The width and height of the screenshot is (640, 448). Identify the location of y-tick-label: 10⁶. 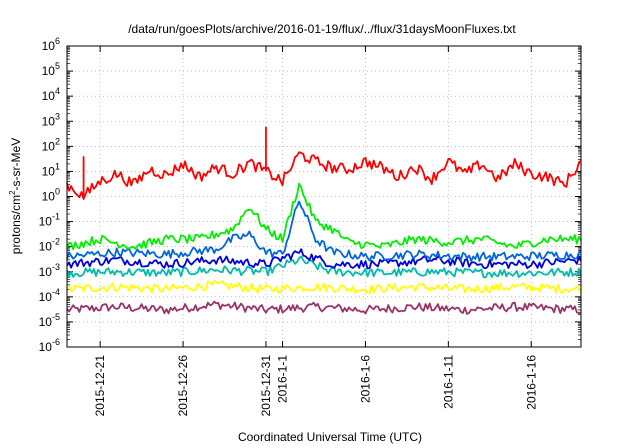
(51, 44).